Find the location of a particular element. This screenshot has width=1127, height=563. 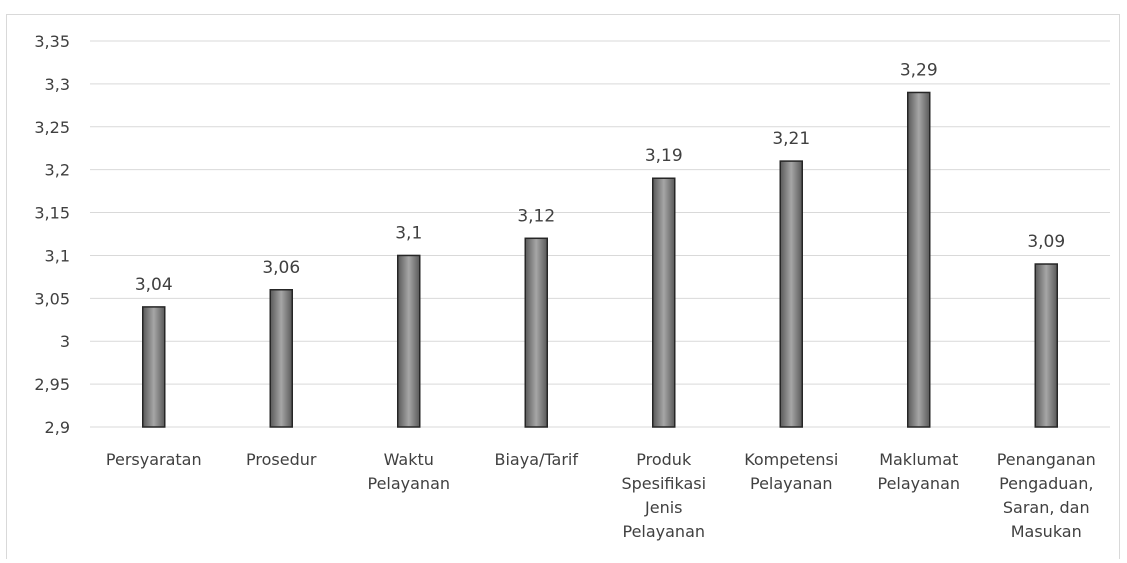

x-category-label: Maklumat Pelayanan is located at coordinates (918, 471).